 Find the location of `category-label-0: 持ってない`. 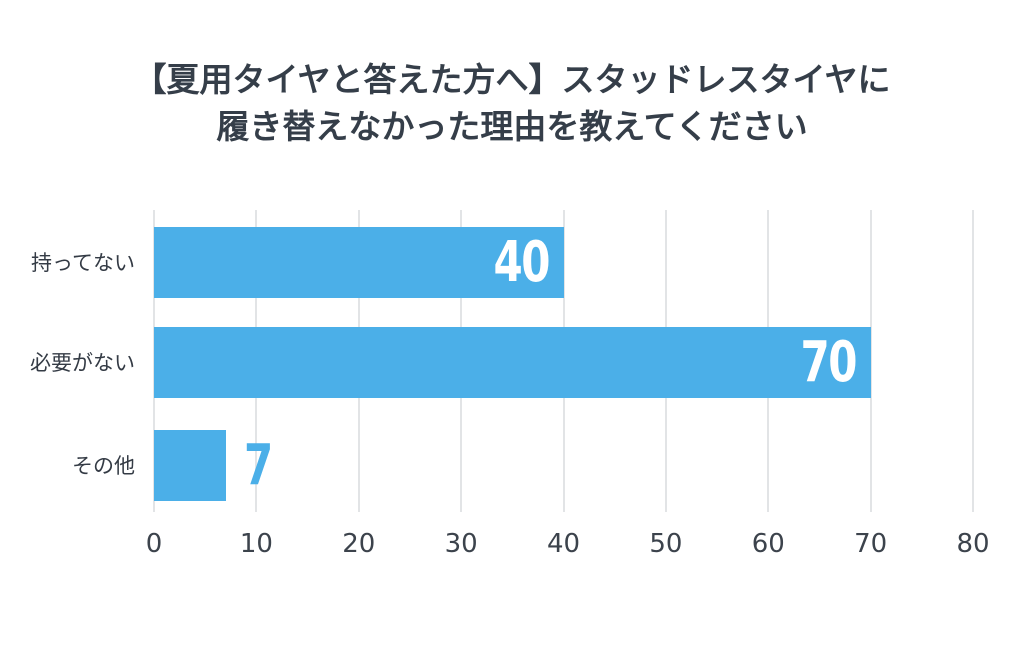

category-label-0: 持ってない is located at coordinates (83, 262).